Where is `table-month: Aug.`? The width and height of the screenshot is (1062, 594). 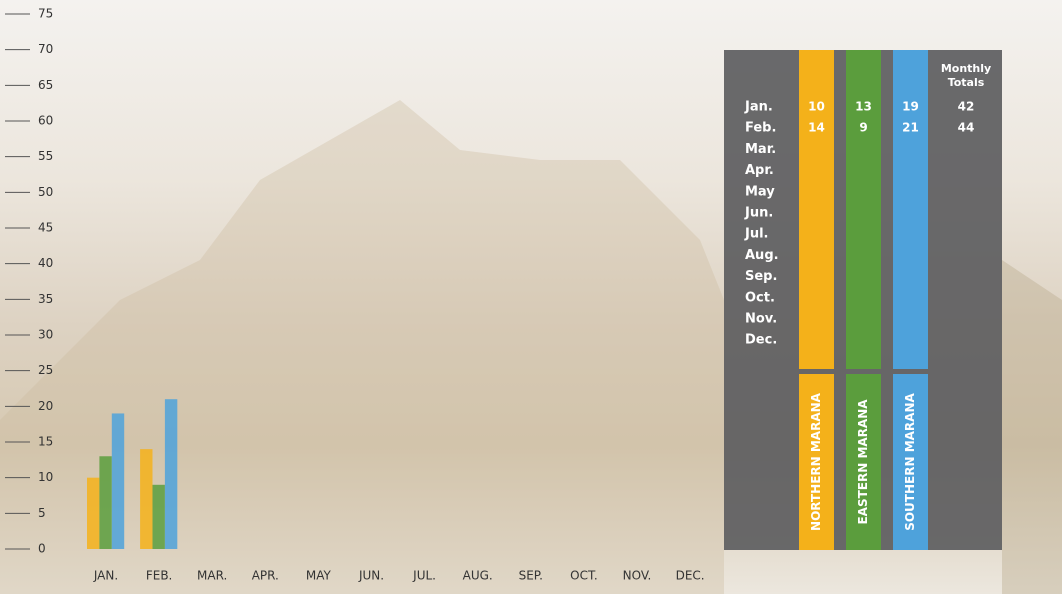
table-month: Aug. is located at coordinates (762, 255).